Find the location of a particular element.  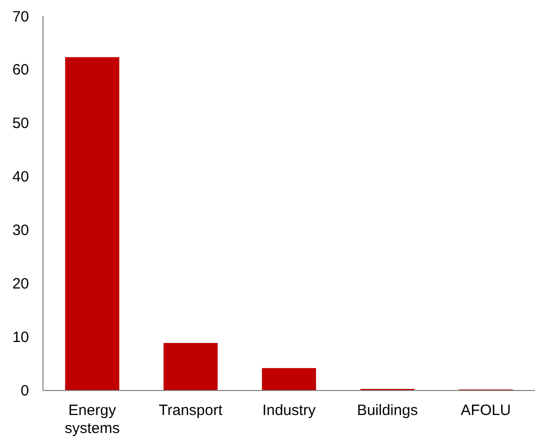

x-tick-label: Industry is located at coordinates (289, 410).